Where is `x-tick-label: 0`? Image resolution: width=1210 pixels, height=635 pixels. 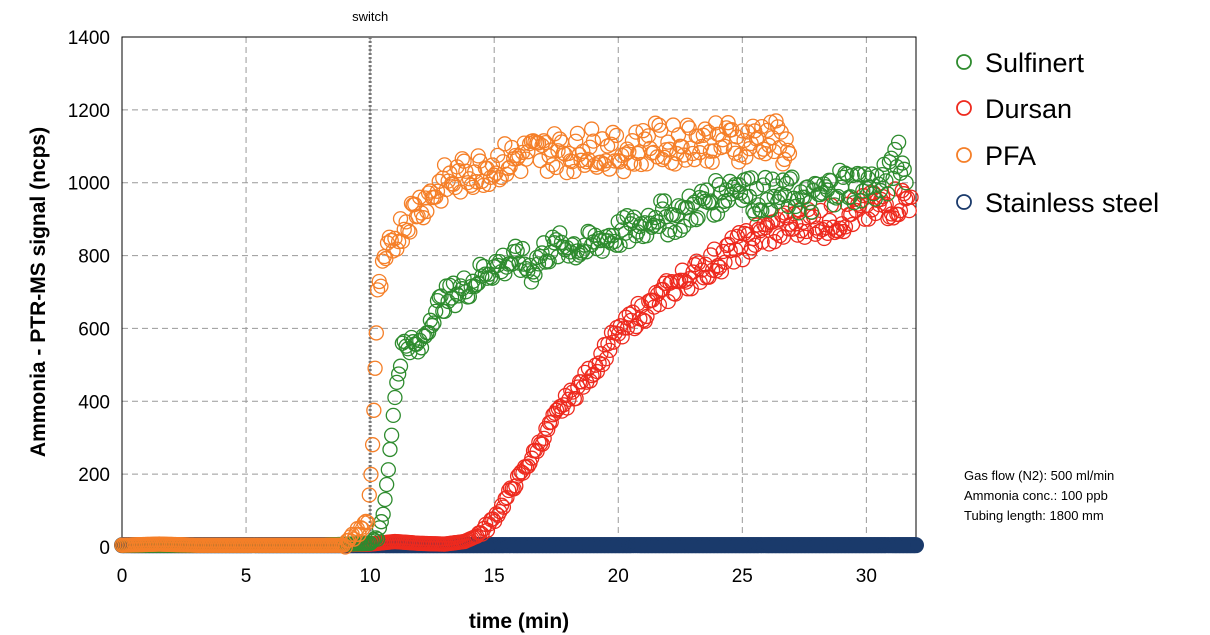
x-tick-label: 0 is located at coordinates (122, 576).